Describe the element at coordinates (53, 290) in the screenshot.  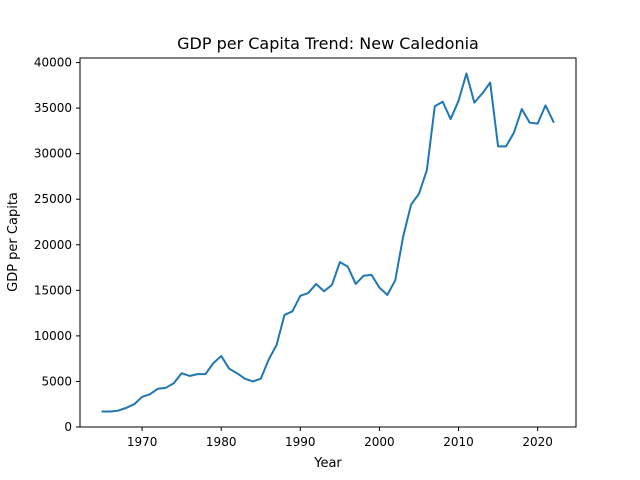
I see `y-tick-label: 15000` at that location.